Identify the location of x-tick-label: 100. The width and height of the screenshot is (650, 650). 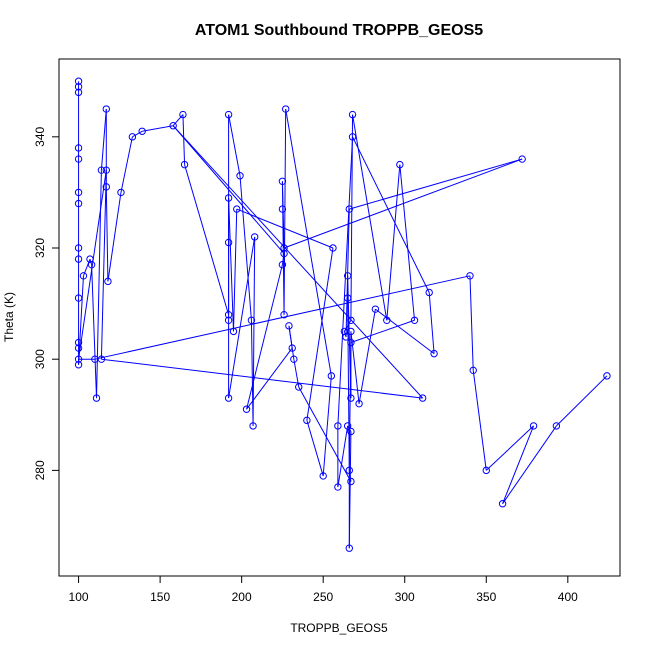
(79, 597).